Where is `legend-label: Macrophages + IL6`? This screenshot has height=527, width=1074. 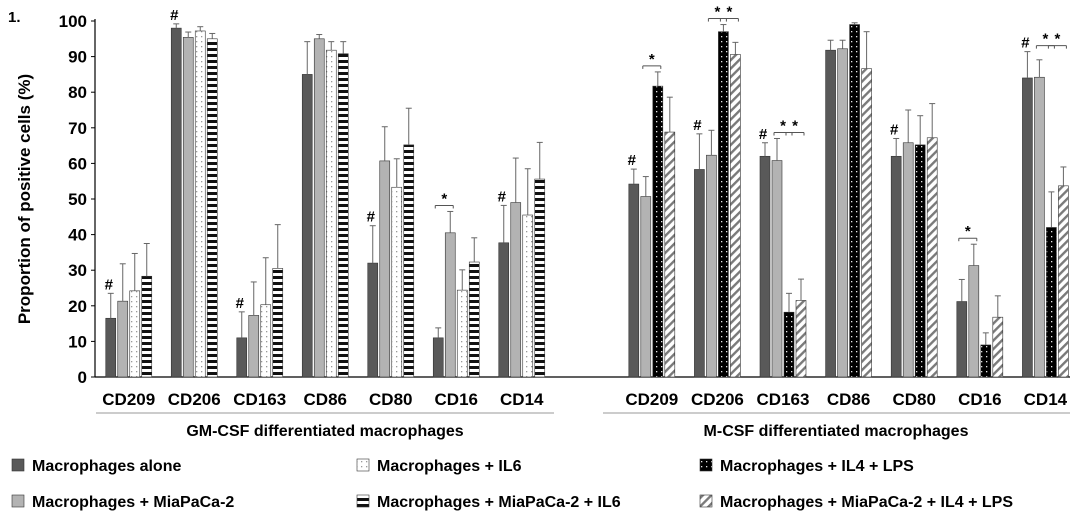
legend-label: Macrophages + IL6 is located at coordinates (449, 466).